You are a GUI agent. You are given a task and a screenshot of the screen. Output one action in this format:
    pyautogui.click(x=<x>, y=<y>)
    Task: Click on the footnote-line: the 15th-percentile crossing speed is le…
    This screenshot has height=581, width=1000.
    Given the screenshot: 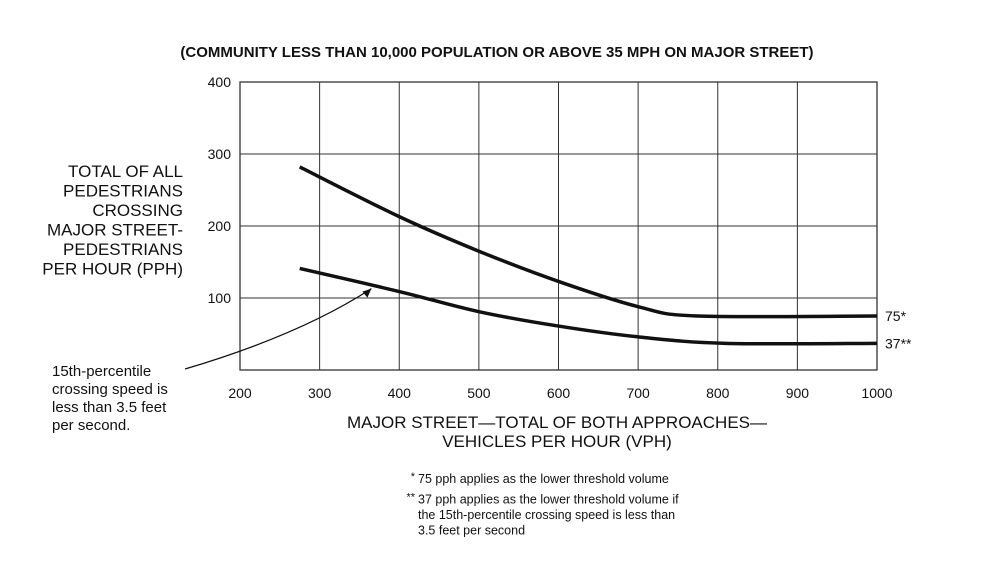 What is the action you would take?
    pyautogui.click(x=546, y=515)
    